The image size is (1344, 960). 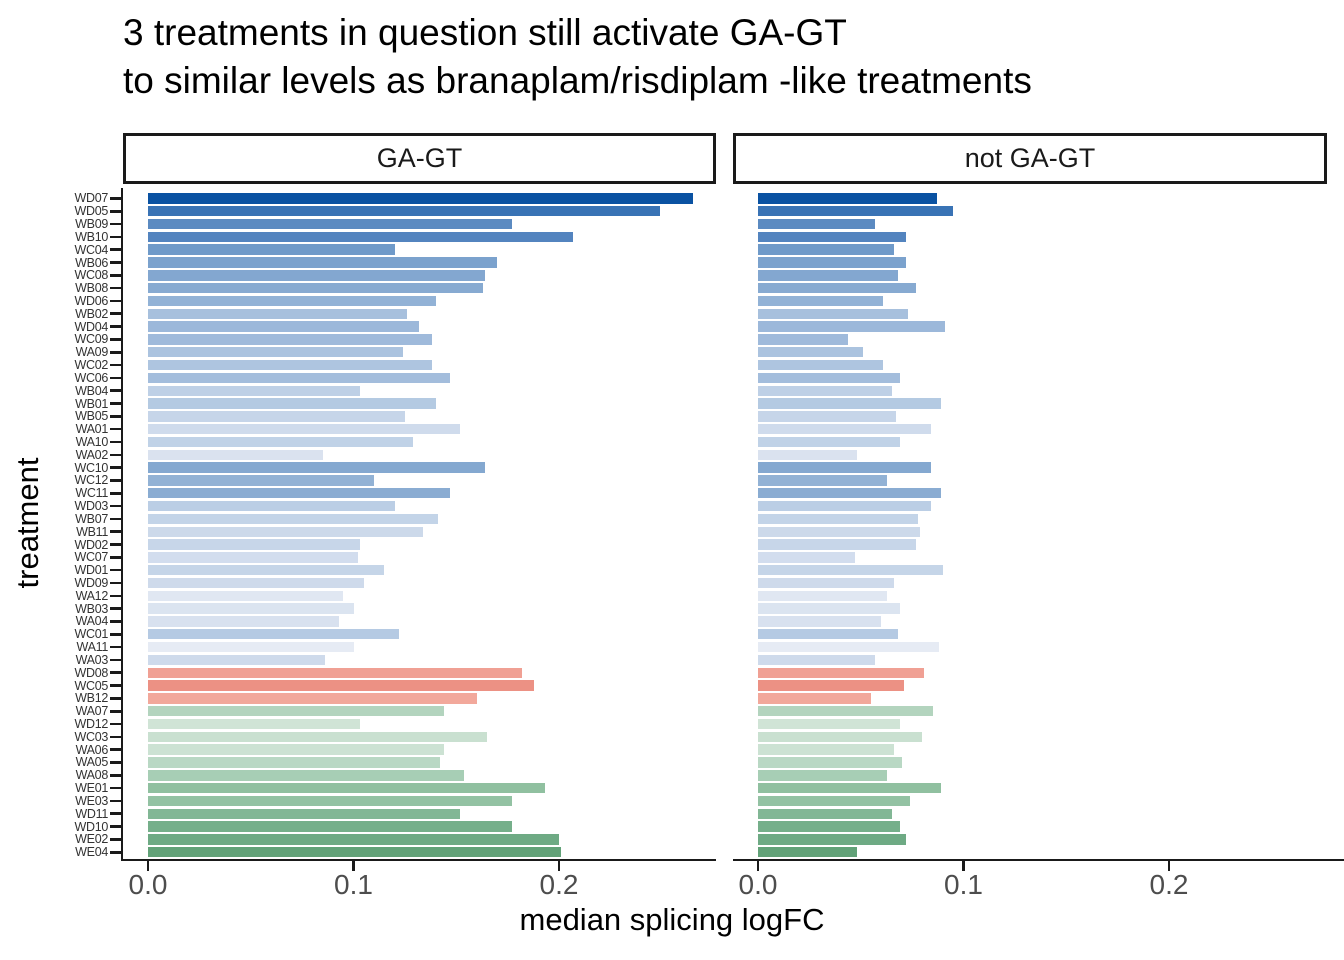 What do you see at coordinates (810, 352) in the screenshot?
I see `bar-wa09-not-gagt` at bounding box center [810, 352].